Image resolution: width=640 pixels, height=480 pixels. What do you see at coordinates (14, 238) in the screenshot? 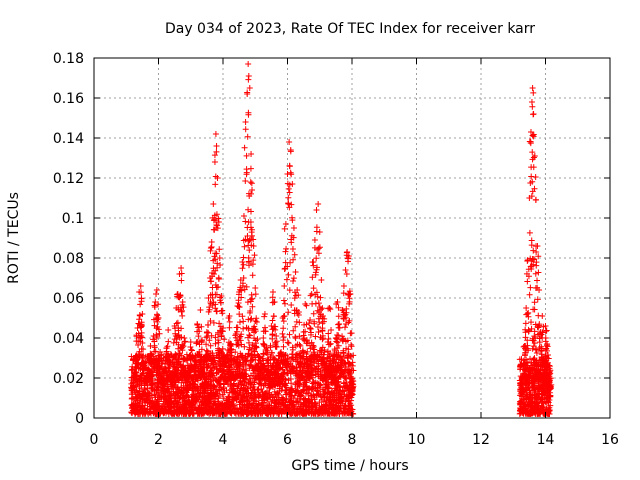
I see `y-axis-title: ROTI / TECUs` at bounding box center [14, 238].